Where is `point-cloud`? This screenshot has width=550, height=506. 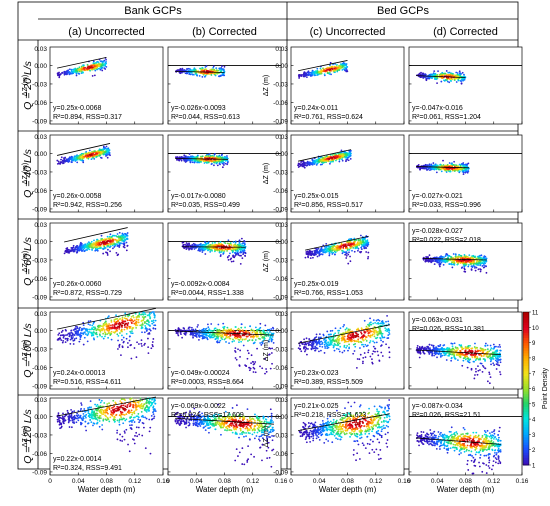
point-cloud is located at coordinates (324, 159).